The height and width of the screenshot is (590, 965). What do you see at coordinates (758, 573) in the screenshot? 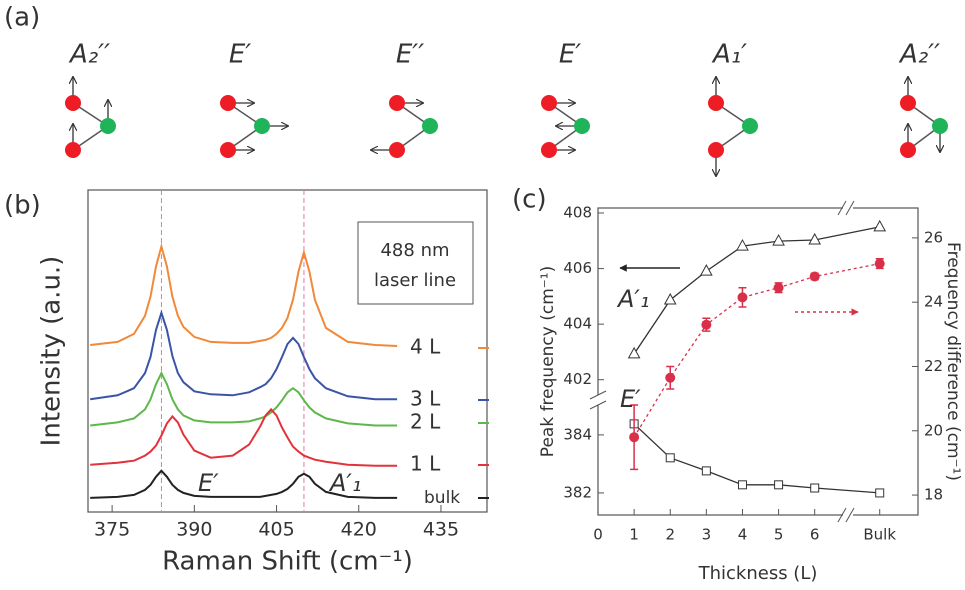
I see `x-axis-label: Thickness (L)` at bounding box center [758, 573].